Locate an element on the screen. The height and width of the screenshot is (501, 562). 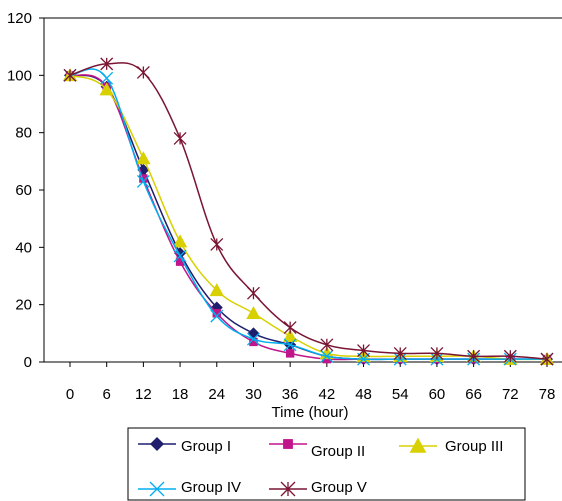
legend: Group I Group II Group III Group IV Group V is located at coordinates (326, 464).